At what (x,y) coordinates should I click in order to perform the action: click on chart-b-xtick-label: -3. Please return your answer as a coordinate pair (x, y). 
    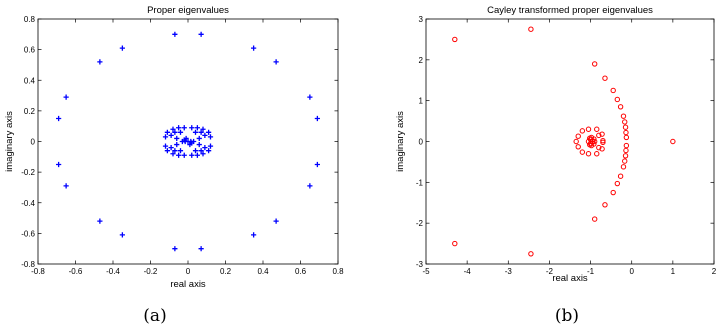
    Looking at the image, I should click on (509, 271).